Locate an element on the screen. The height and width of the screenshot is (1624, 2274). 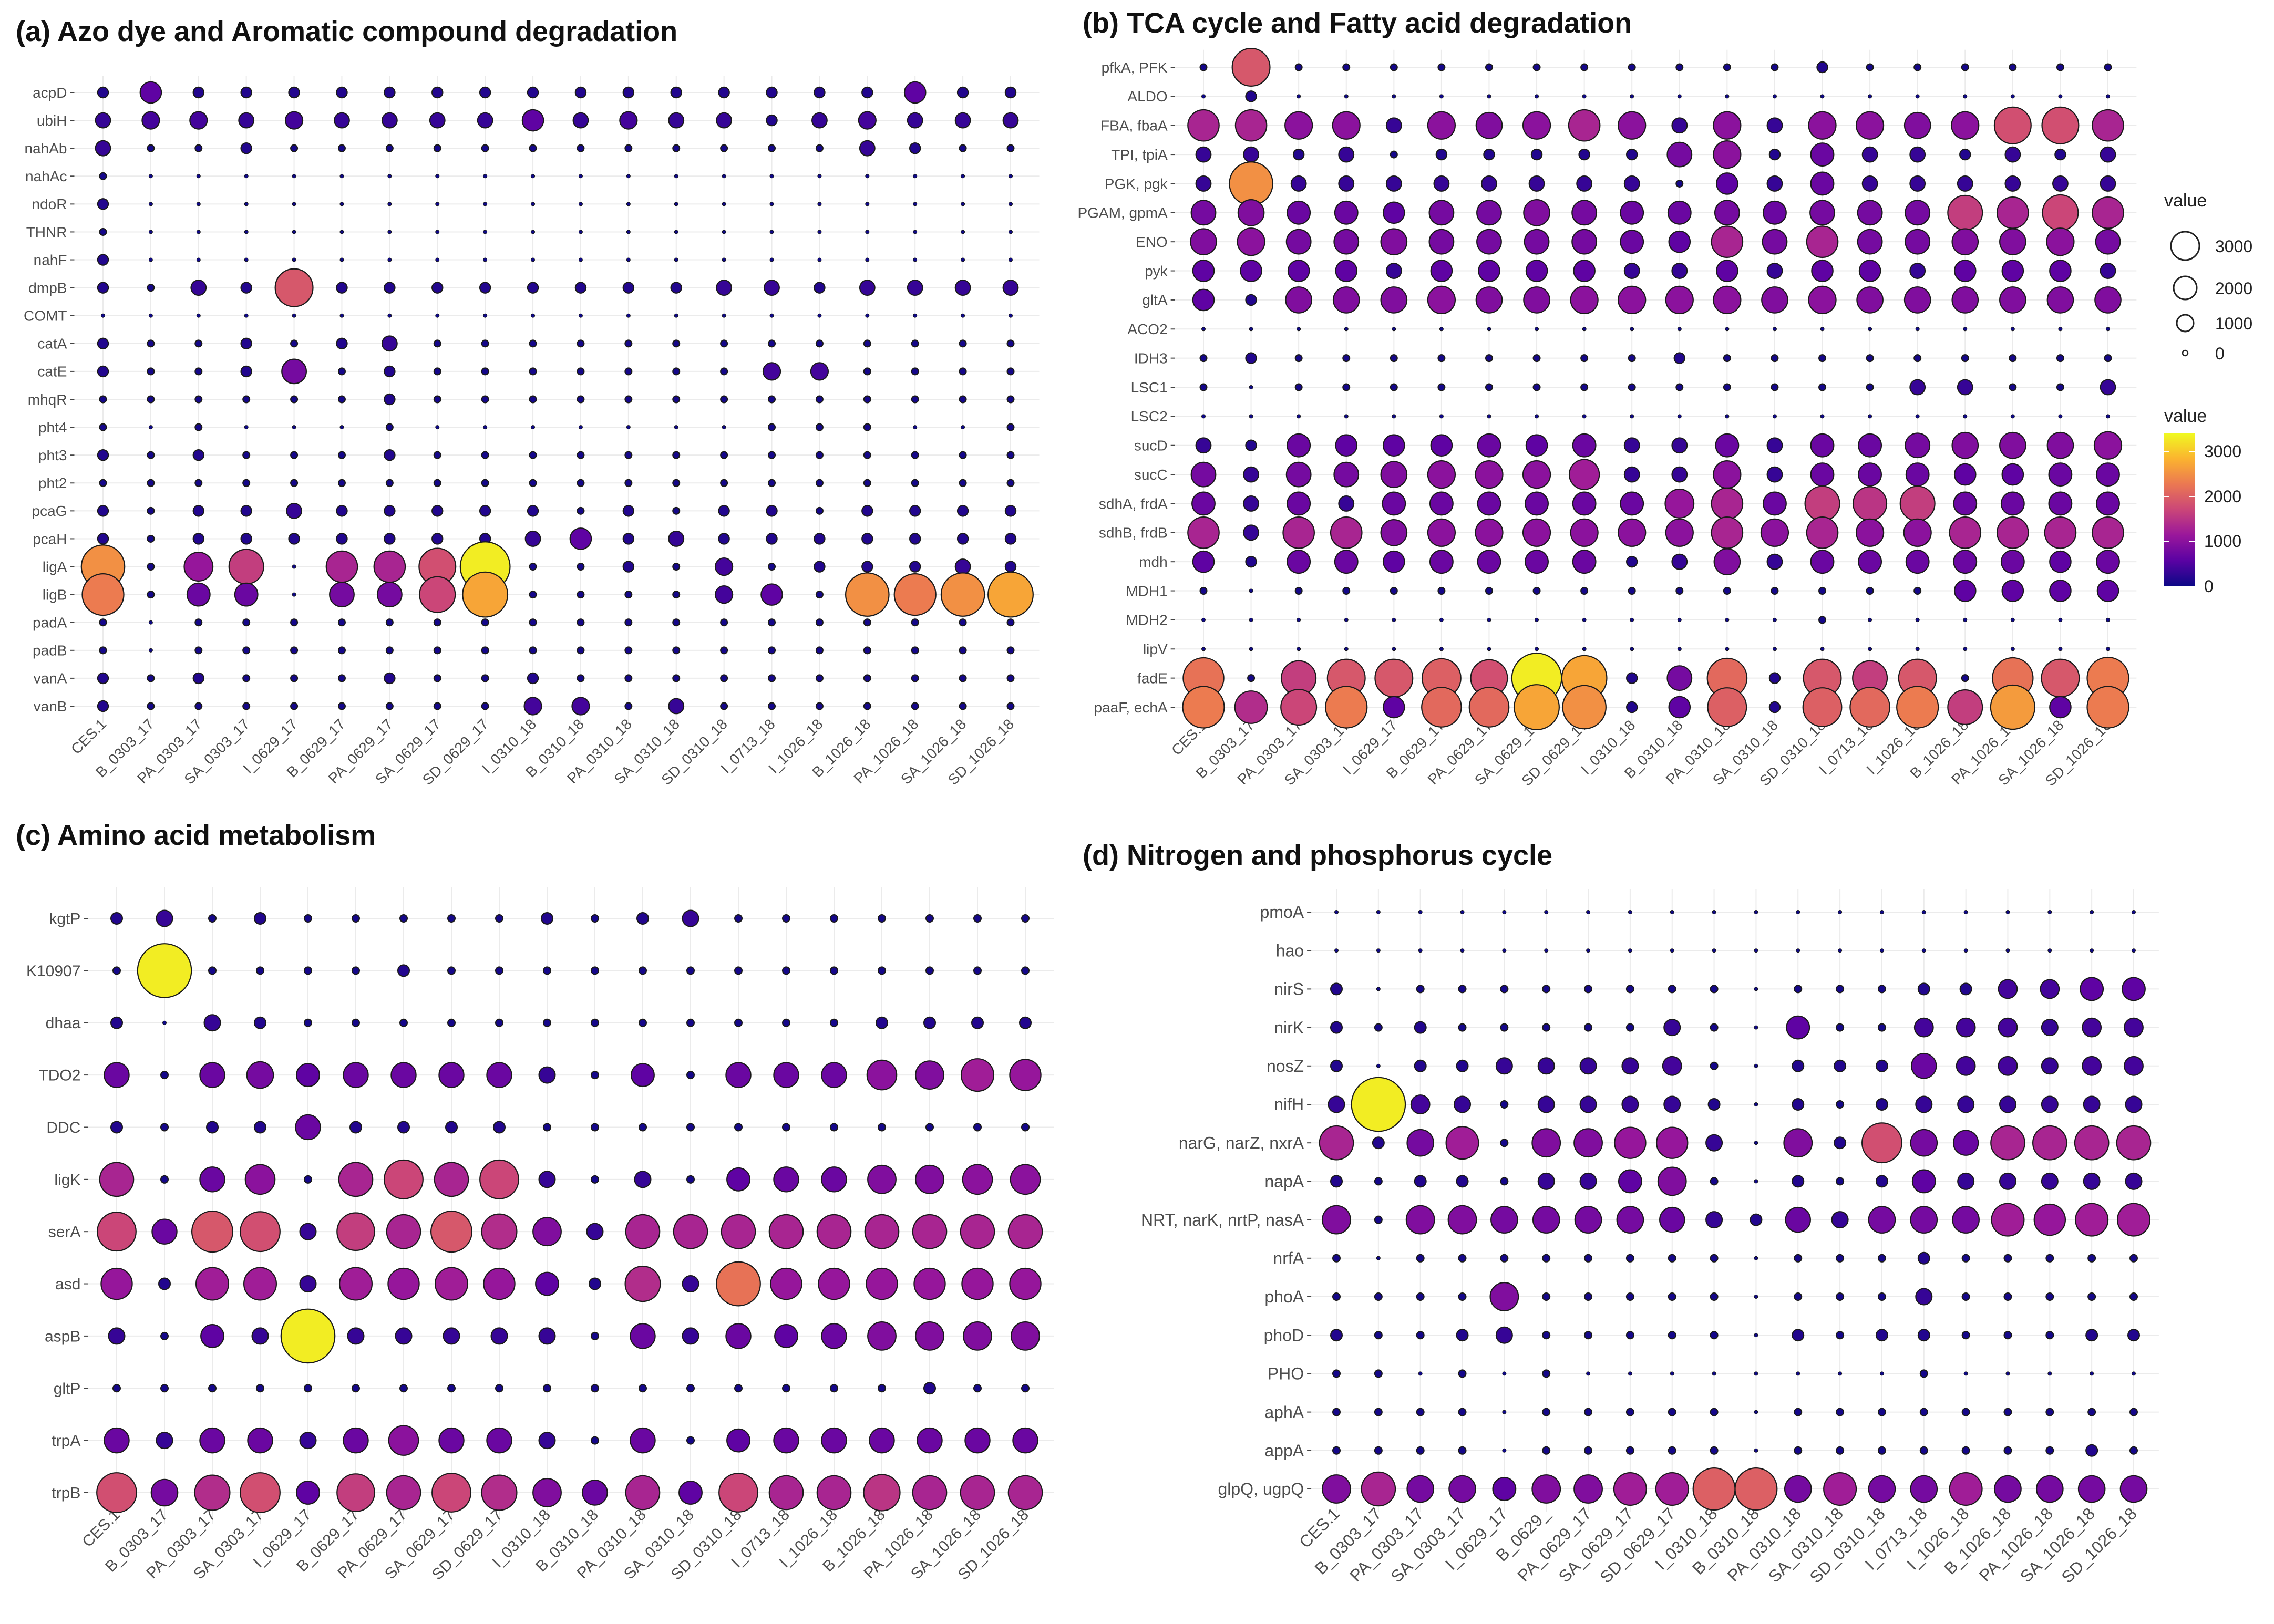
y-tick-label: COMT is located at coordinates (45, 316).